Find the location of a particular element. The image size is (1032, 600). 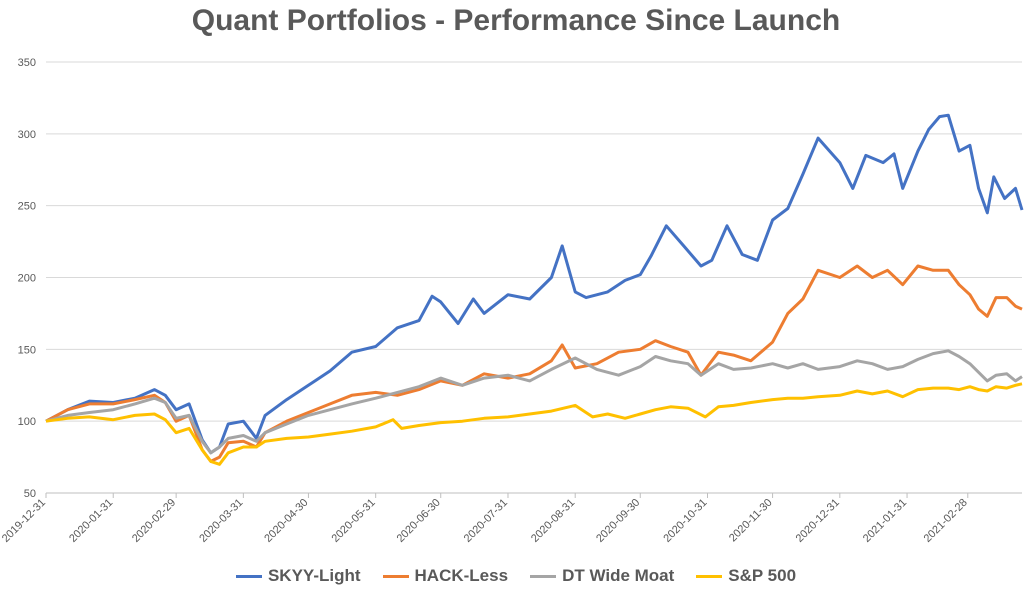

legend: SKYY-Light HACK-Less DT Wide Moat S&P 500 is located at coordinates (516, 576).